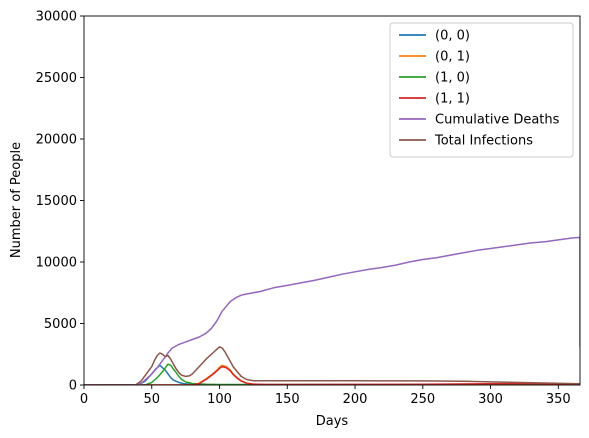 The height and width of the screenshot is (438, 589). Describe the element at coordinates (490, 399) in the screenshot. I see `x-tick-label-6: 300` at that location.